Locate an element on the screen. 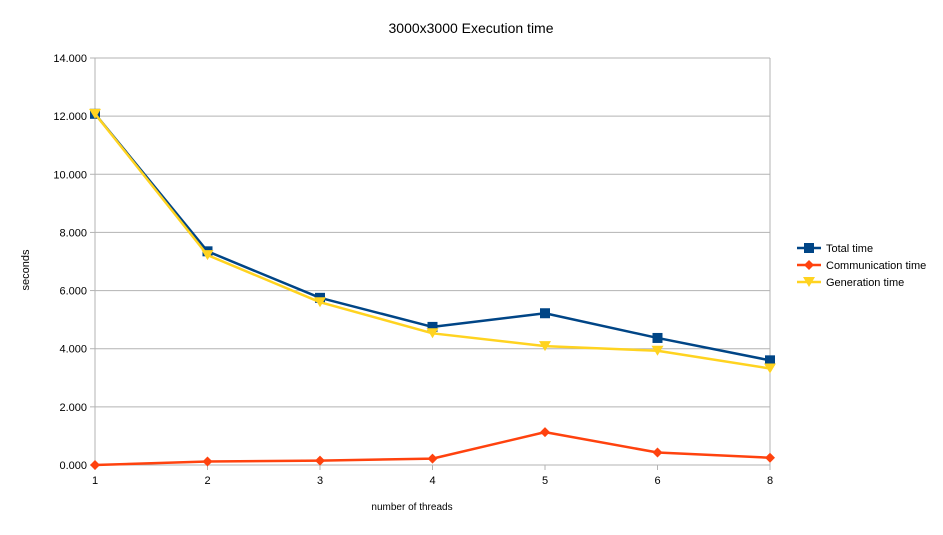  x-tick-label: 1 is located at coordinates (95, 481).